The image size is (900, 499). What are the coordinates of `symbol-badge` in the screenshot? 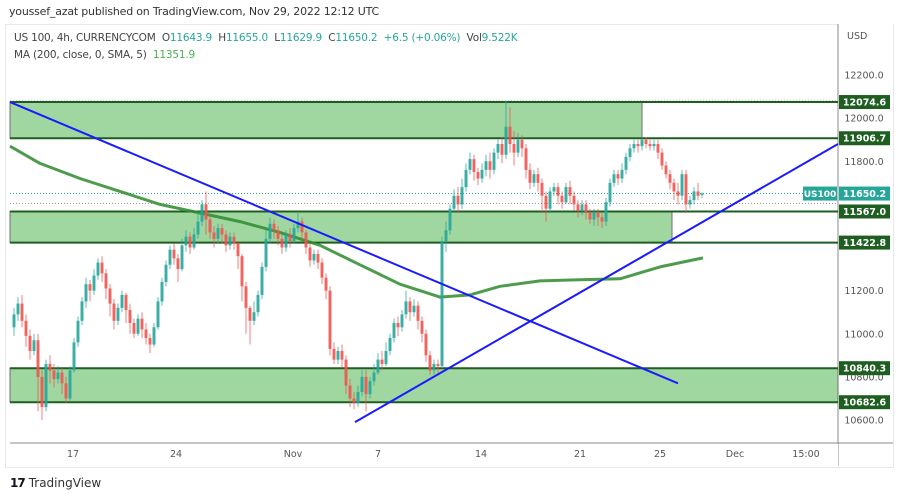 It's located at (820, 193).